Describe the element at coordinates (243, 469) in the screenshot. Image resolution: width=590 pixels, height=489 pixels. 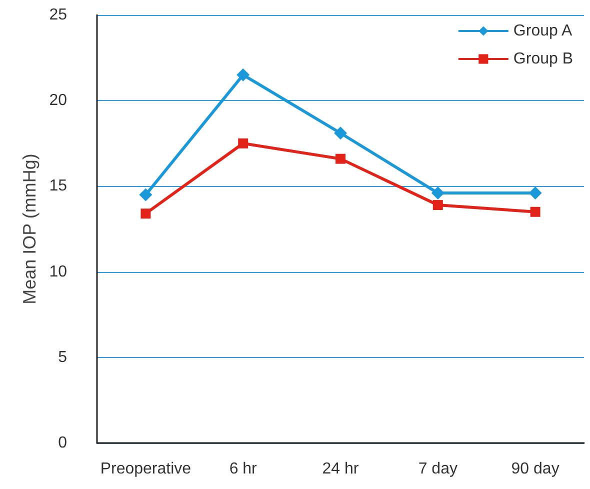
I see `x-tick-label: 6 hr` at that location.